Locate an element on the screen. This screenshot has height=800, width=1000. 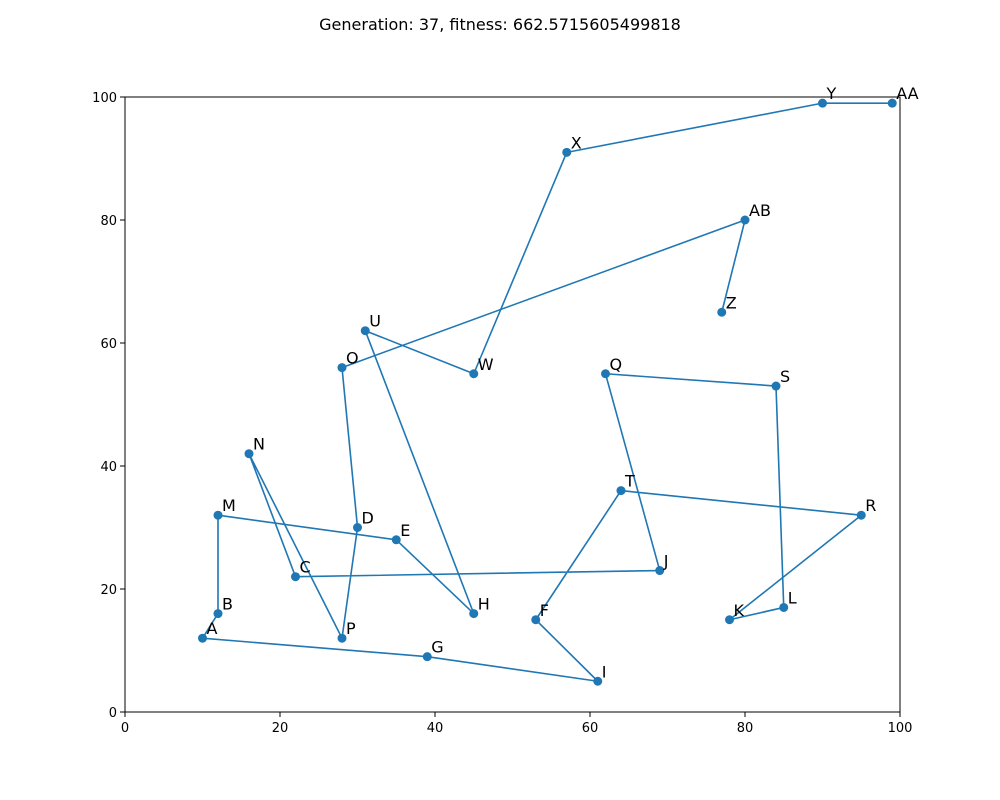
x-tick-label: 0 is located at coordinates (125, 728).